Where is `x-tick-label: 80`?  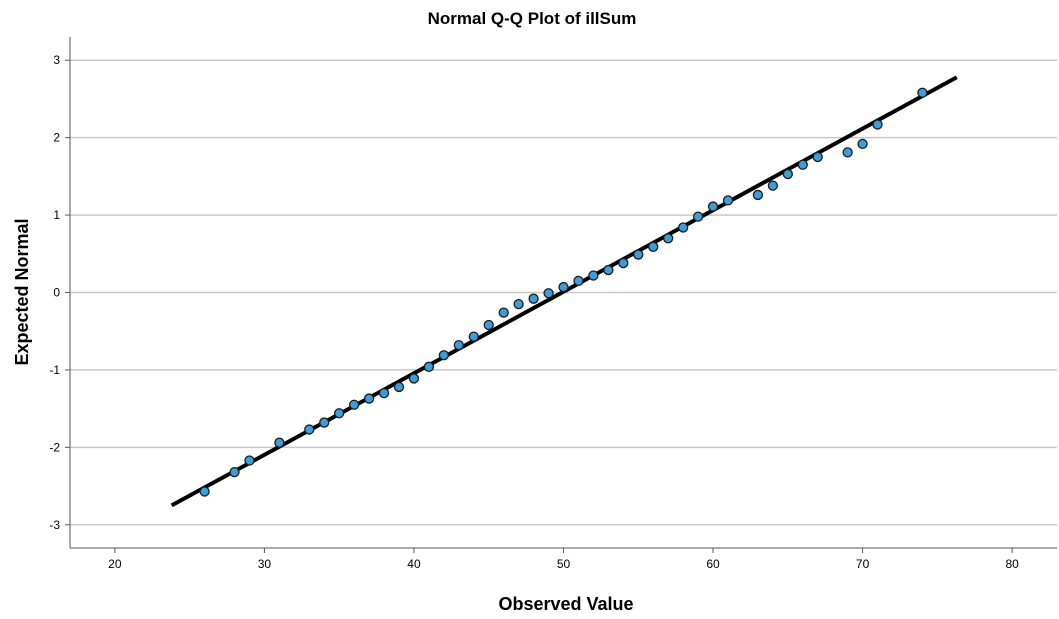
x-tick-label: 80 is located at coordinates (1012, 564).